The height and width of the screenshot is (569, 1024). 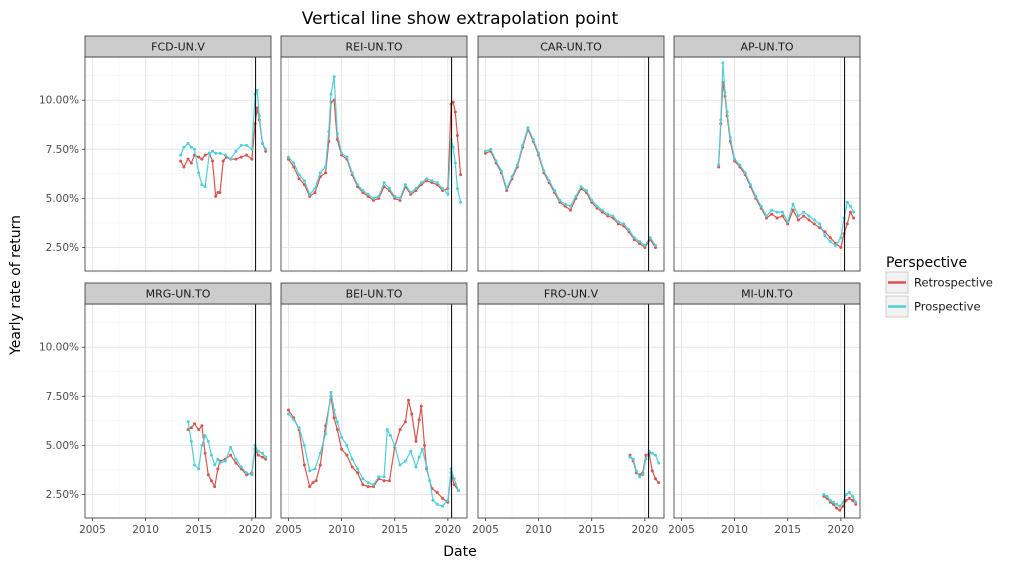 I want to click on panel-background, so click(x=178, y=164).